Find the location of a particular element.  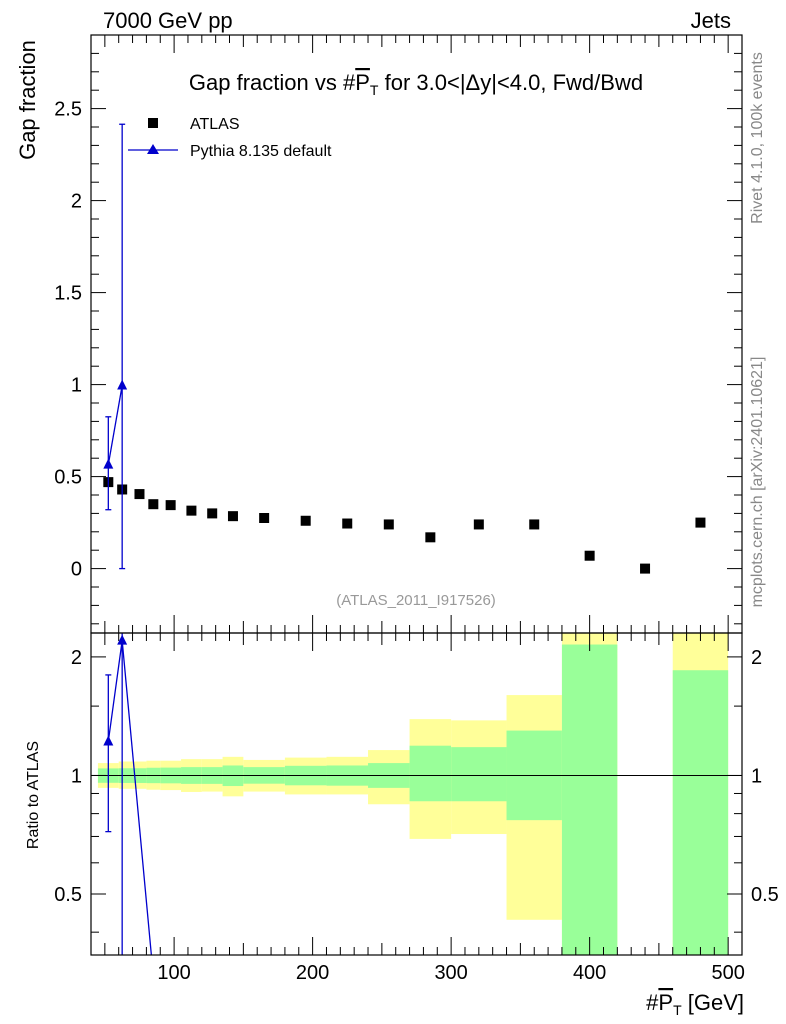

ratio-ytick-label-right: 1 is located at coordinates (756, 776).